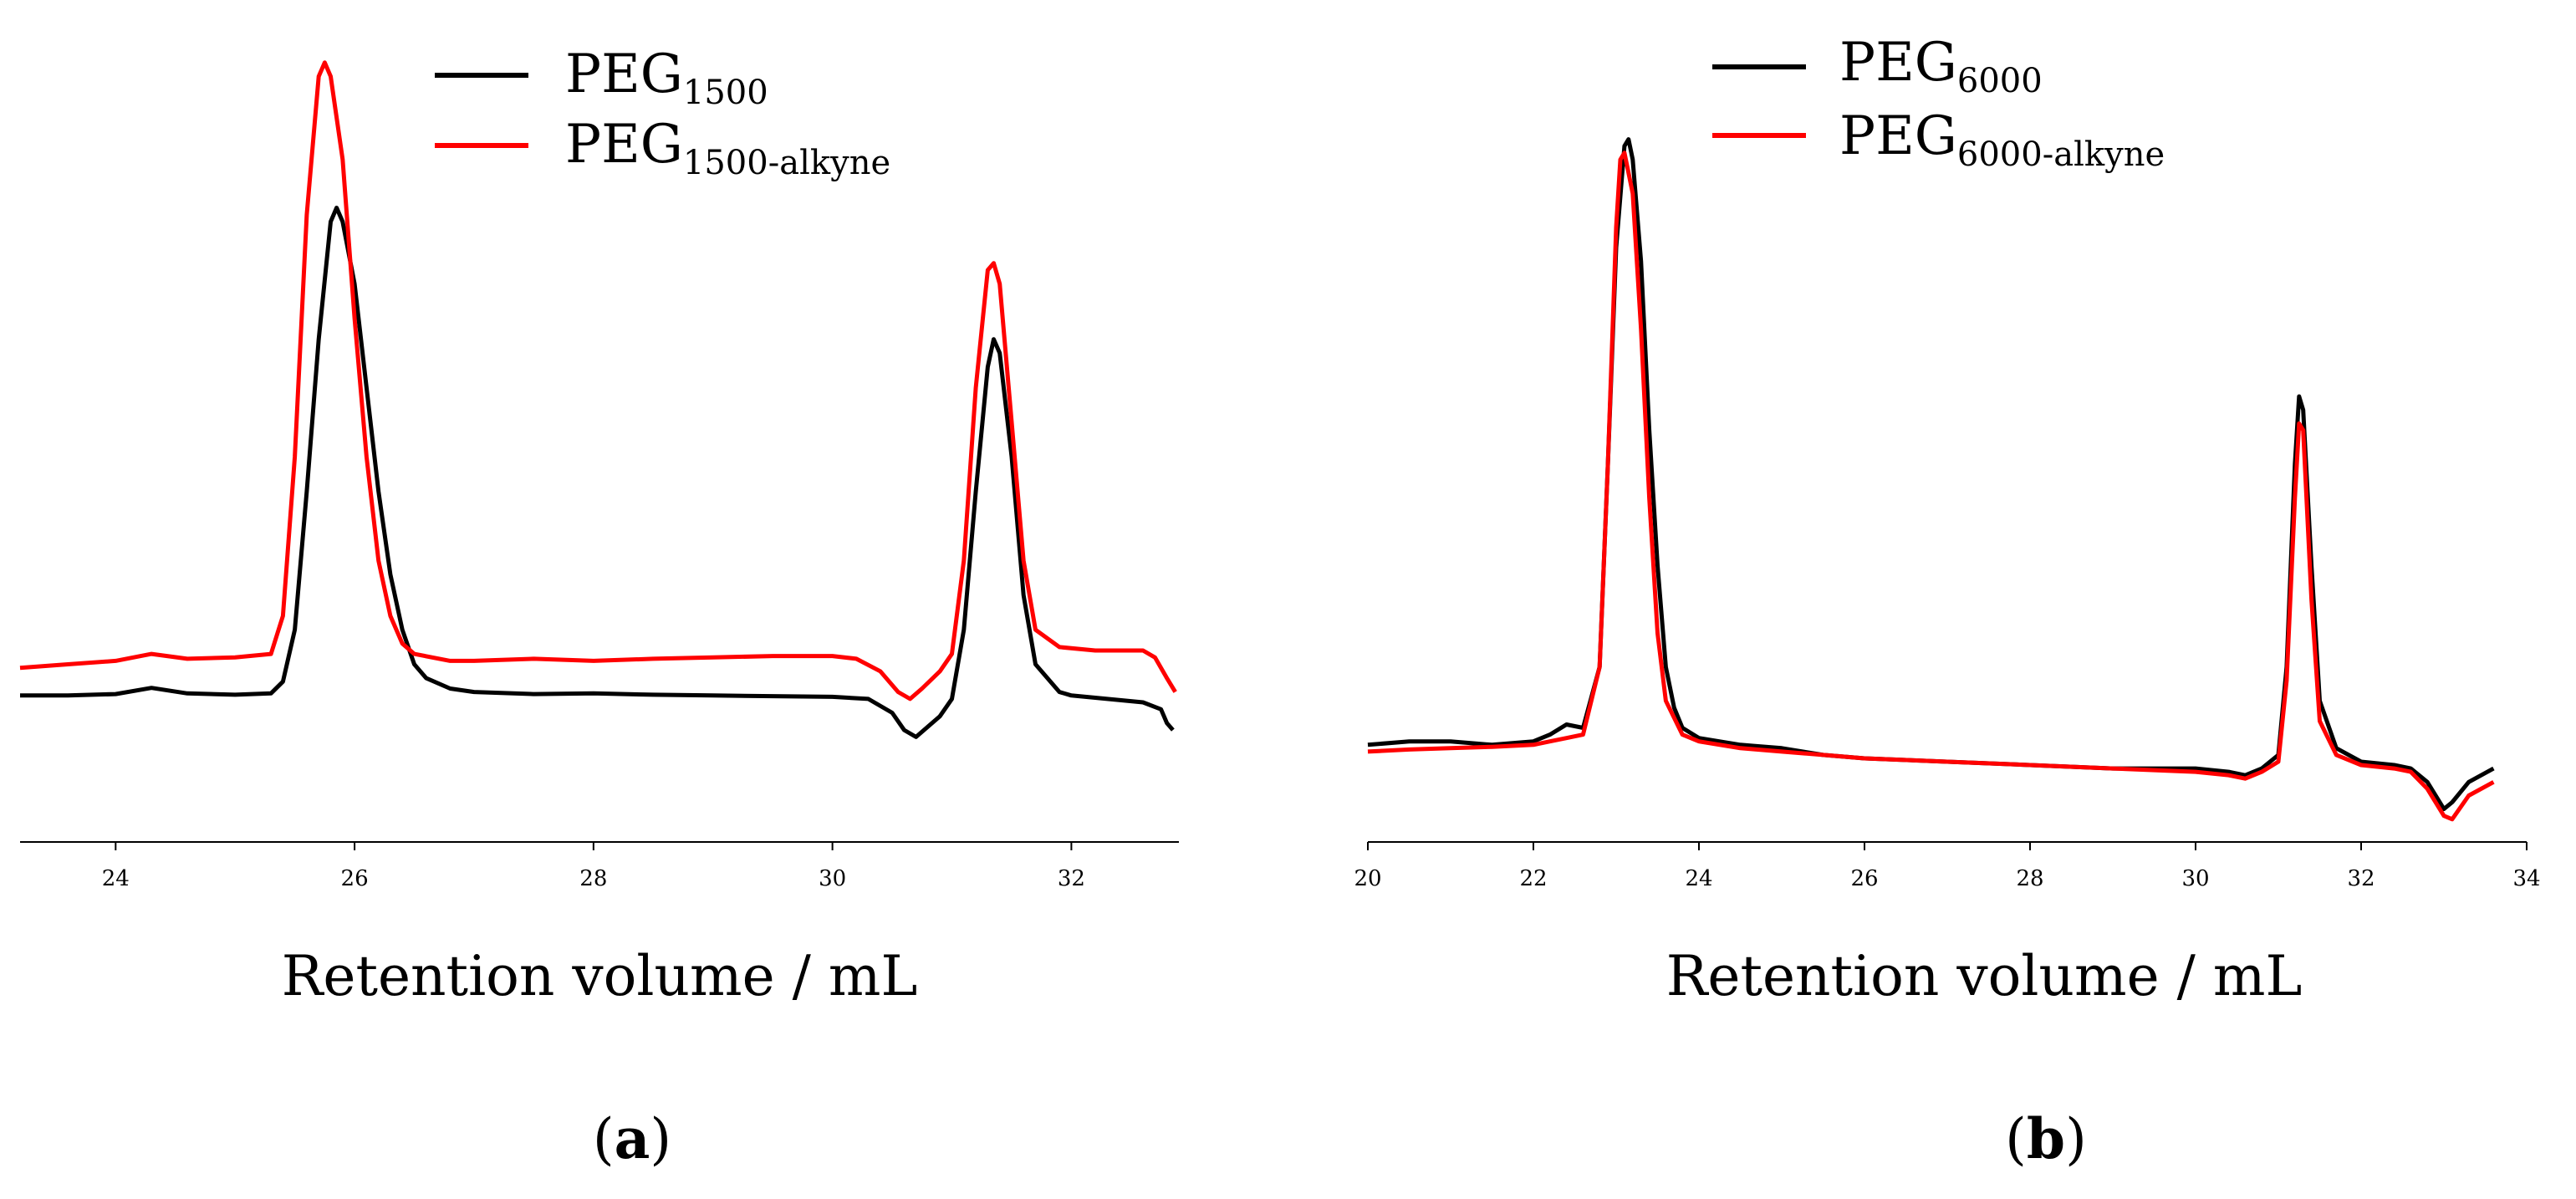  Describe the element at coordinates (2000, 81) in the screenshot. I see `legend-subscript: 6000` at that location.